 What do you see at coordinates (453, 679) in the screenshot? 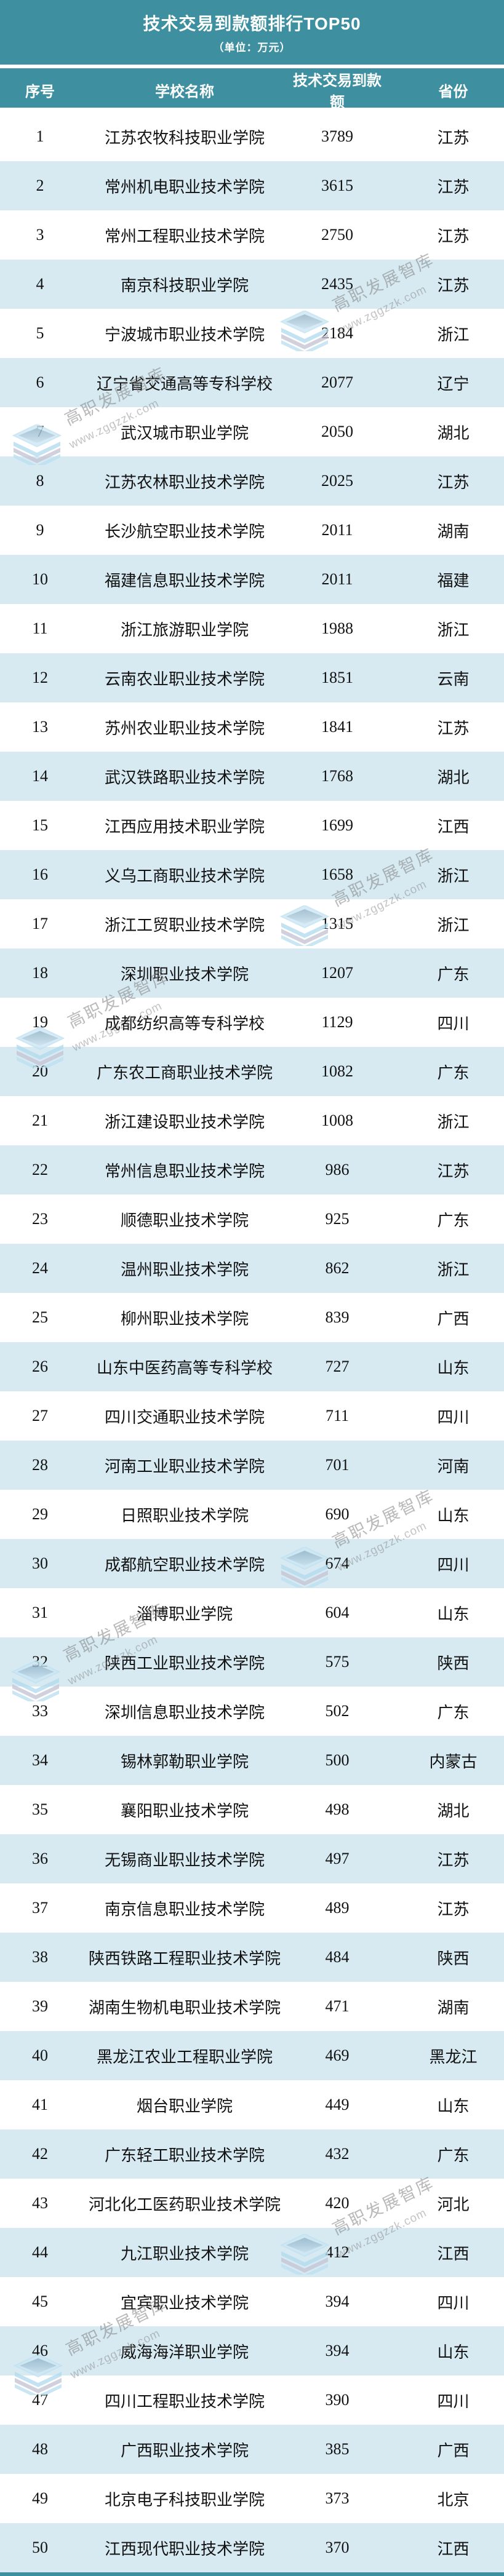
I see `province-cell: 云南` at bounding box center [453, 679].